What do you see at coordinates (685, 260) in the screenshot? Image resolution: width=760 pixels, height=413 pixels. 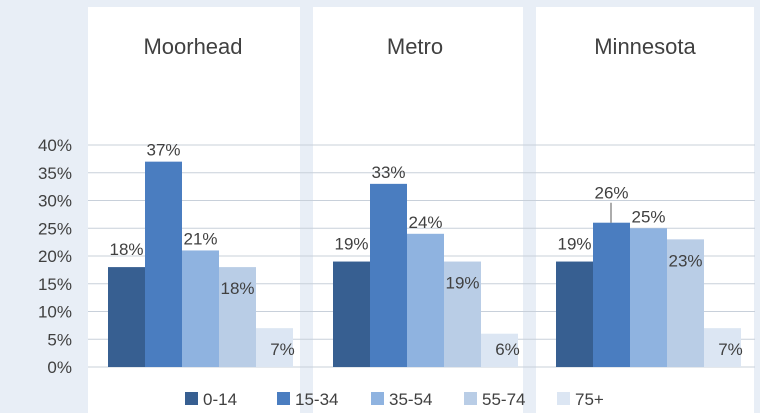 I see `data-label-minnesota-55-74: 23%` at bounding box center [685, 260].